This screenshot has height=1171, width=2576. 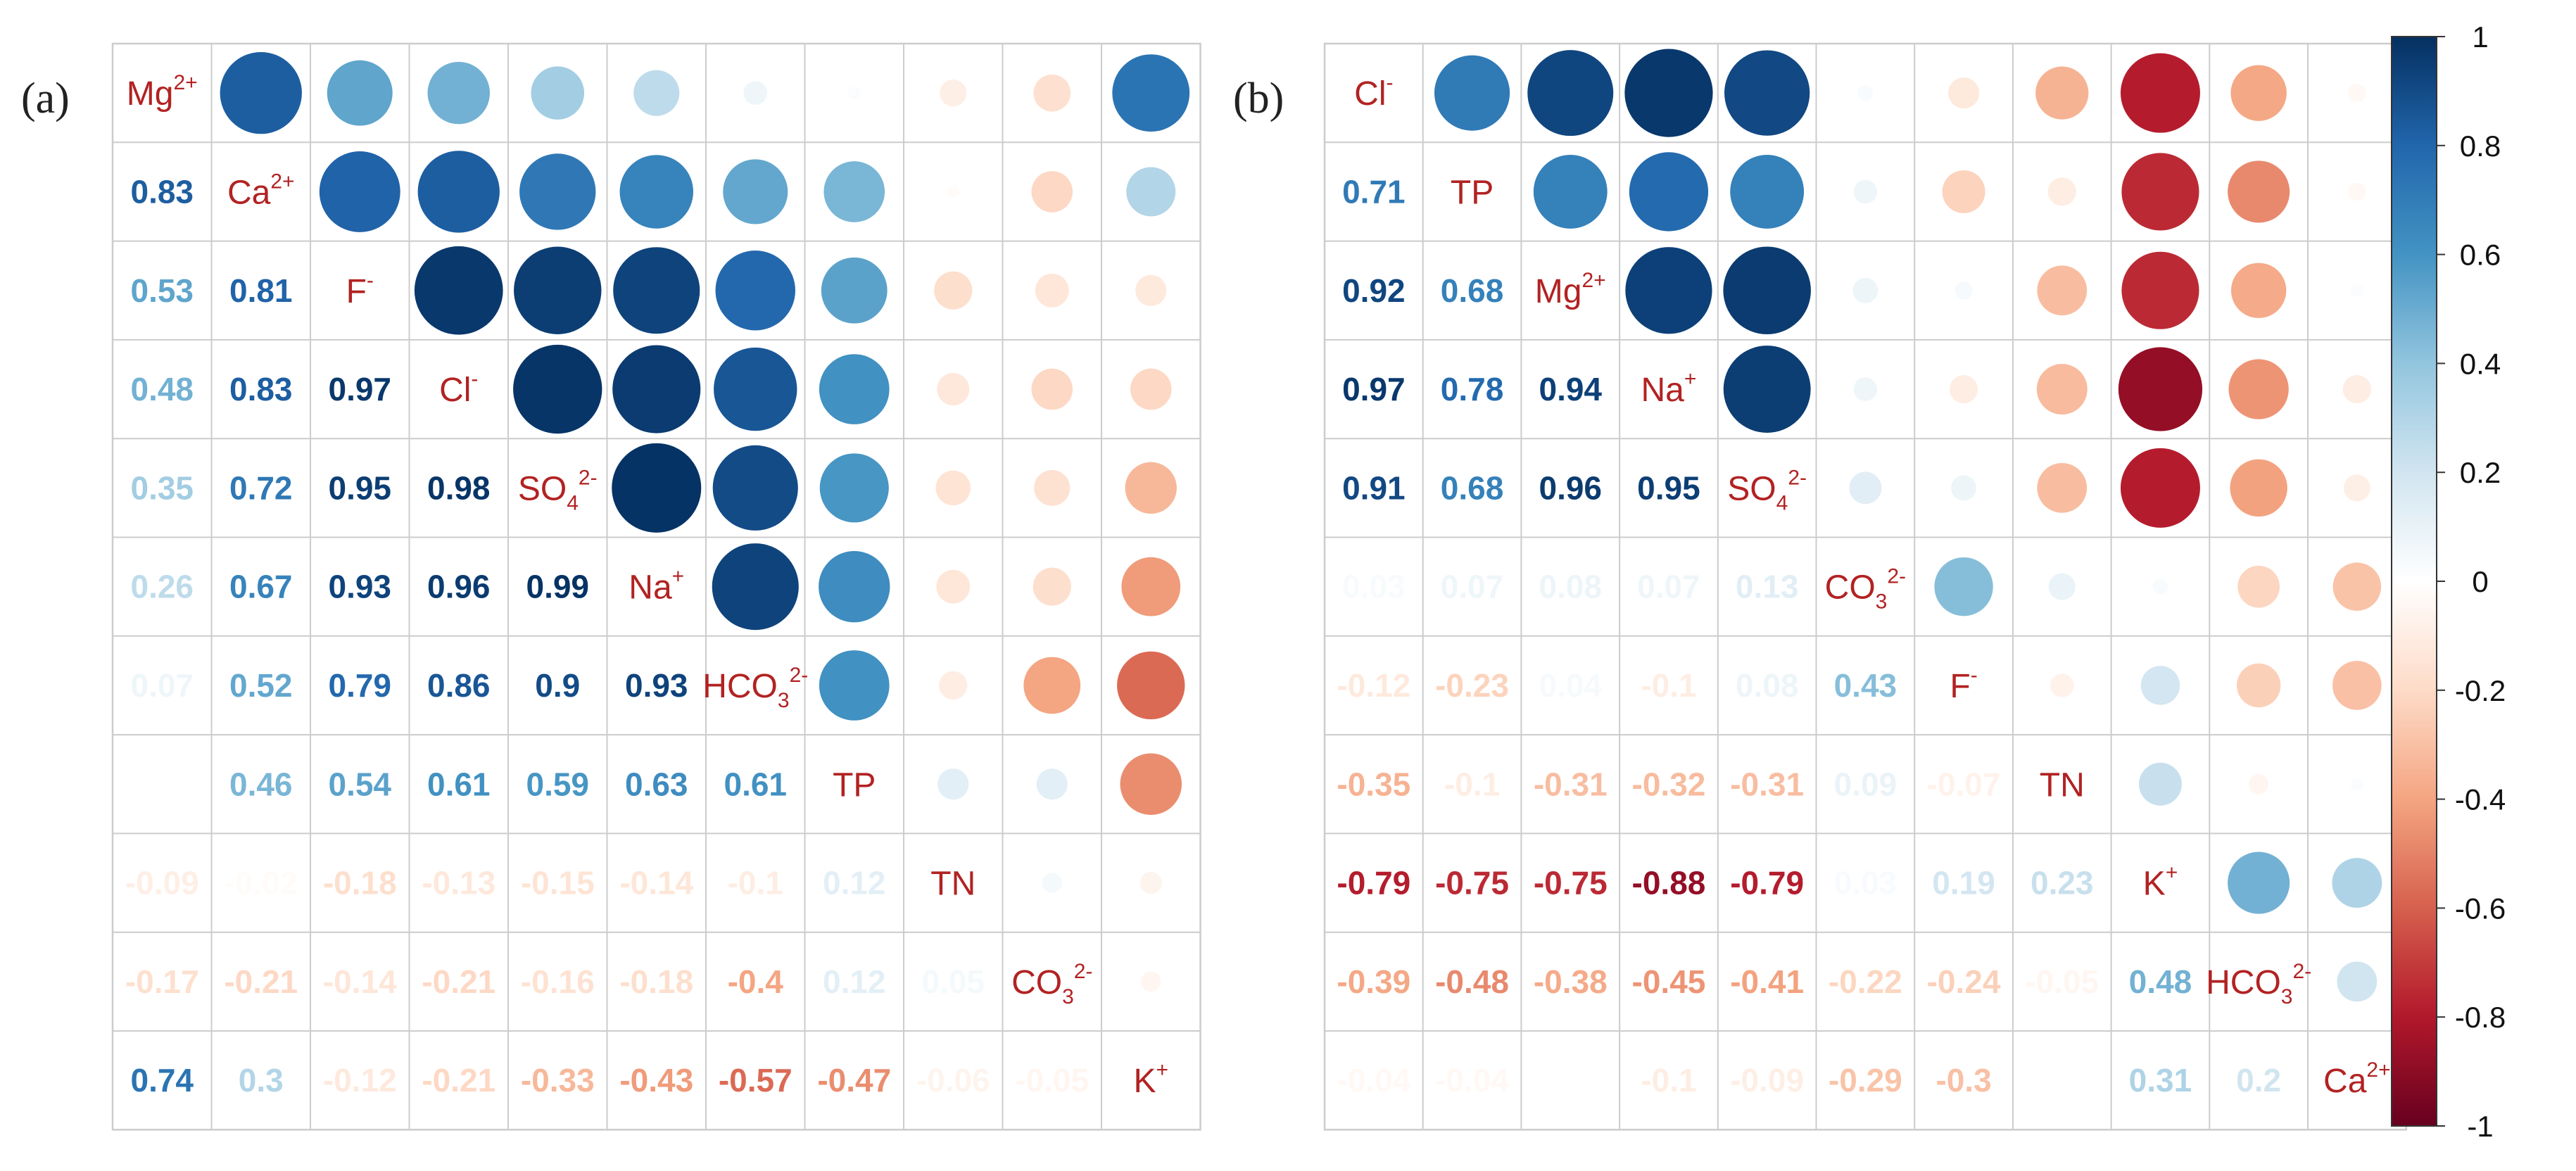 What do you see at coordinates (1258, 98) in the screenshot?
I see `panel-b-tag: (b)` at bounding box center [1258, 98].